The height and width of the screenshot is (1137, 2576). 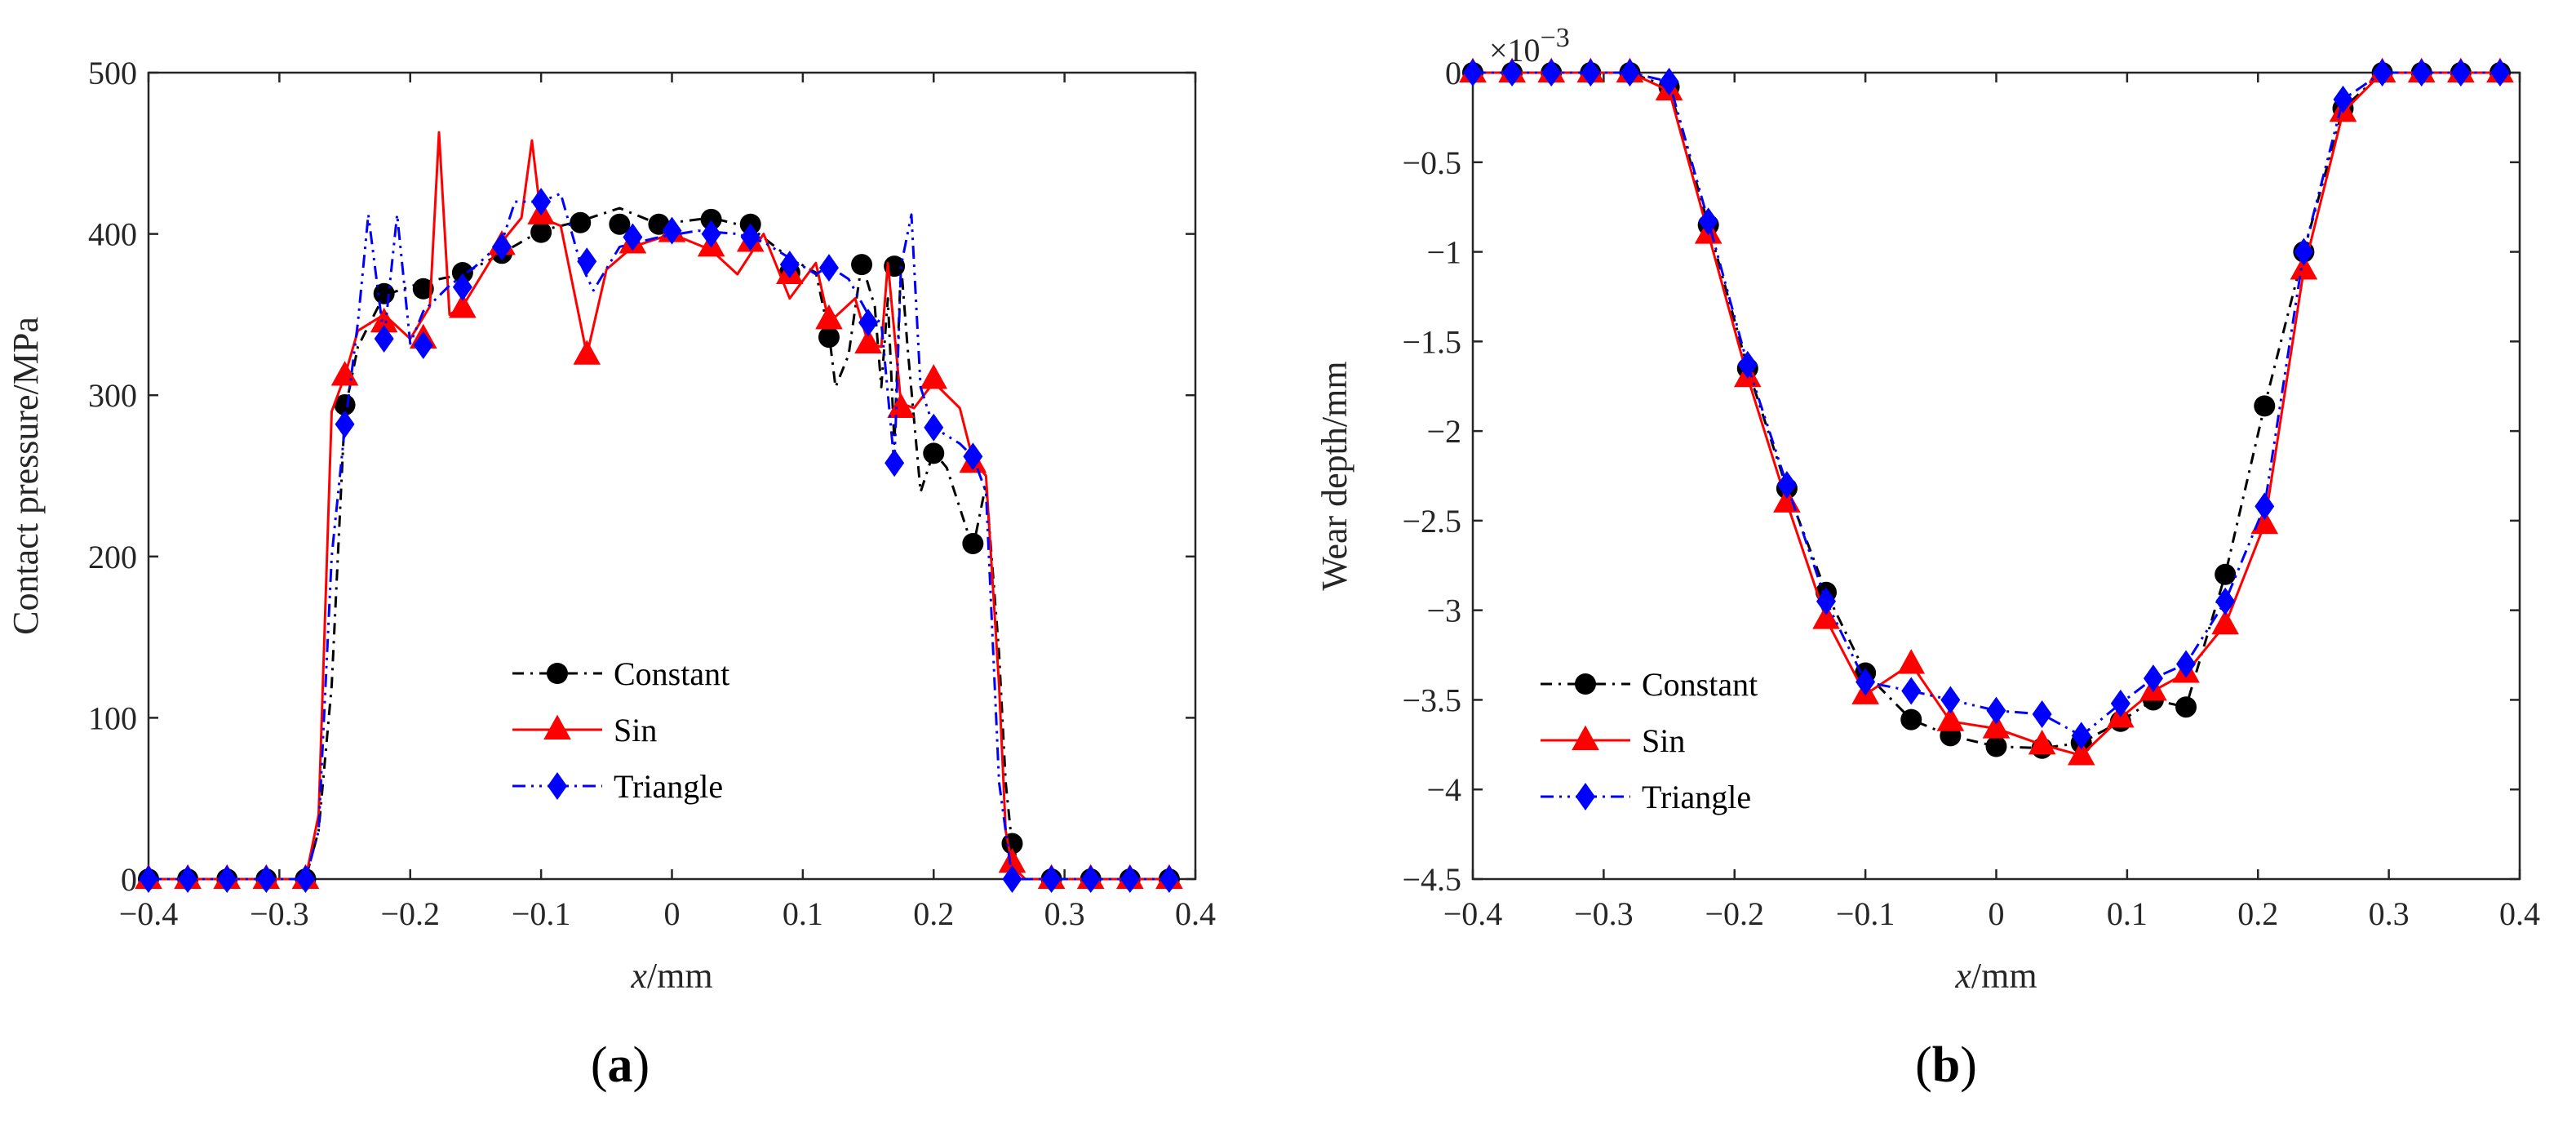 I want to click on panel-letter: b, so click(x=1946, y=1065).